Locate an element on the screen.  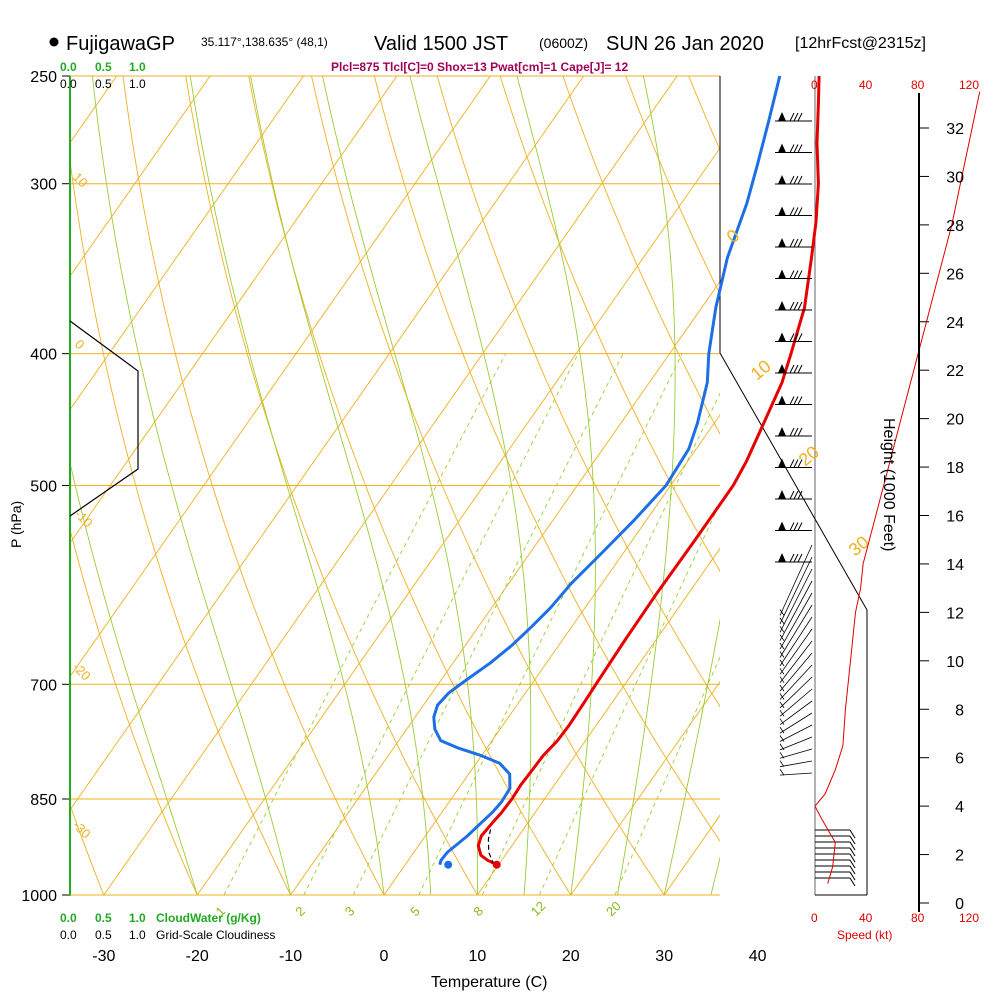
speed-tick-bottom-80: 80 is located at coordinates (918, 918).